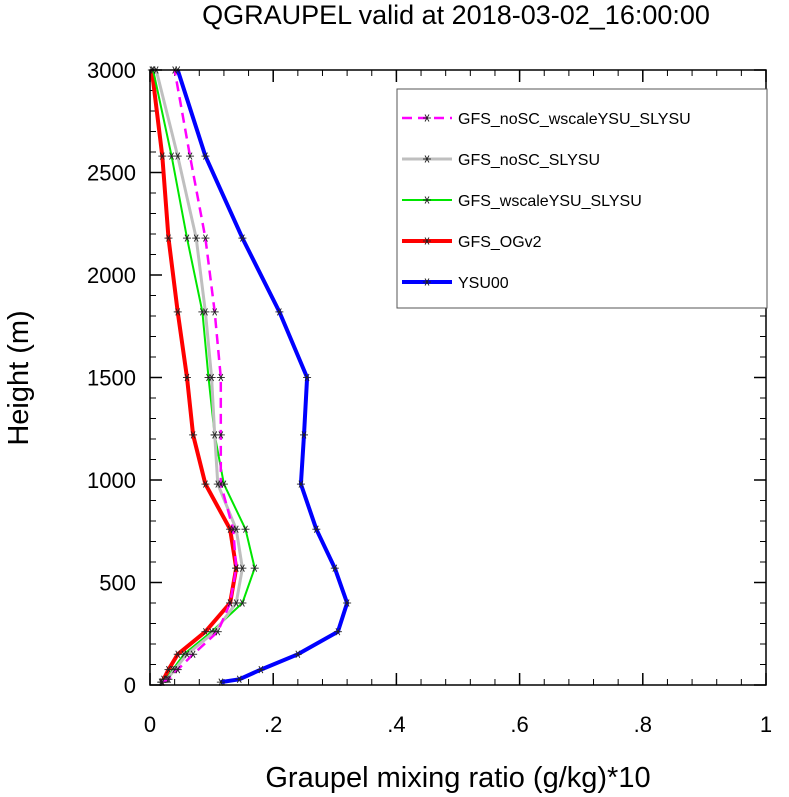  Describe the element at coordinates (111, 378) in the screenshot. I see `y-tick-label: 1500` at that location.